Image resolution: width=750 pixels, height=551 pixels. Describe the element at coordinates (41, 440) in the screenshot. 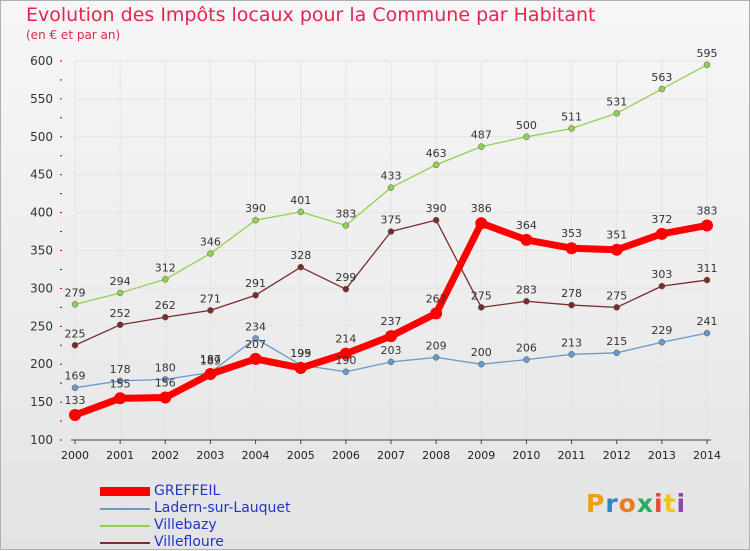

I see `y-tick-label: 100` at that location.